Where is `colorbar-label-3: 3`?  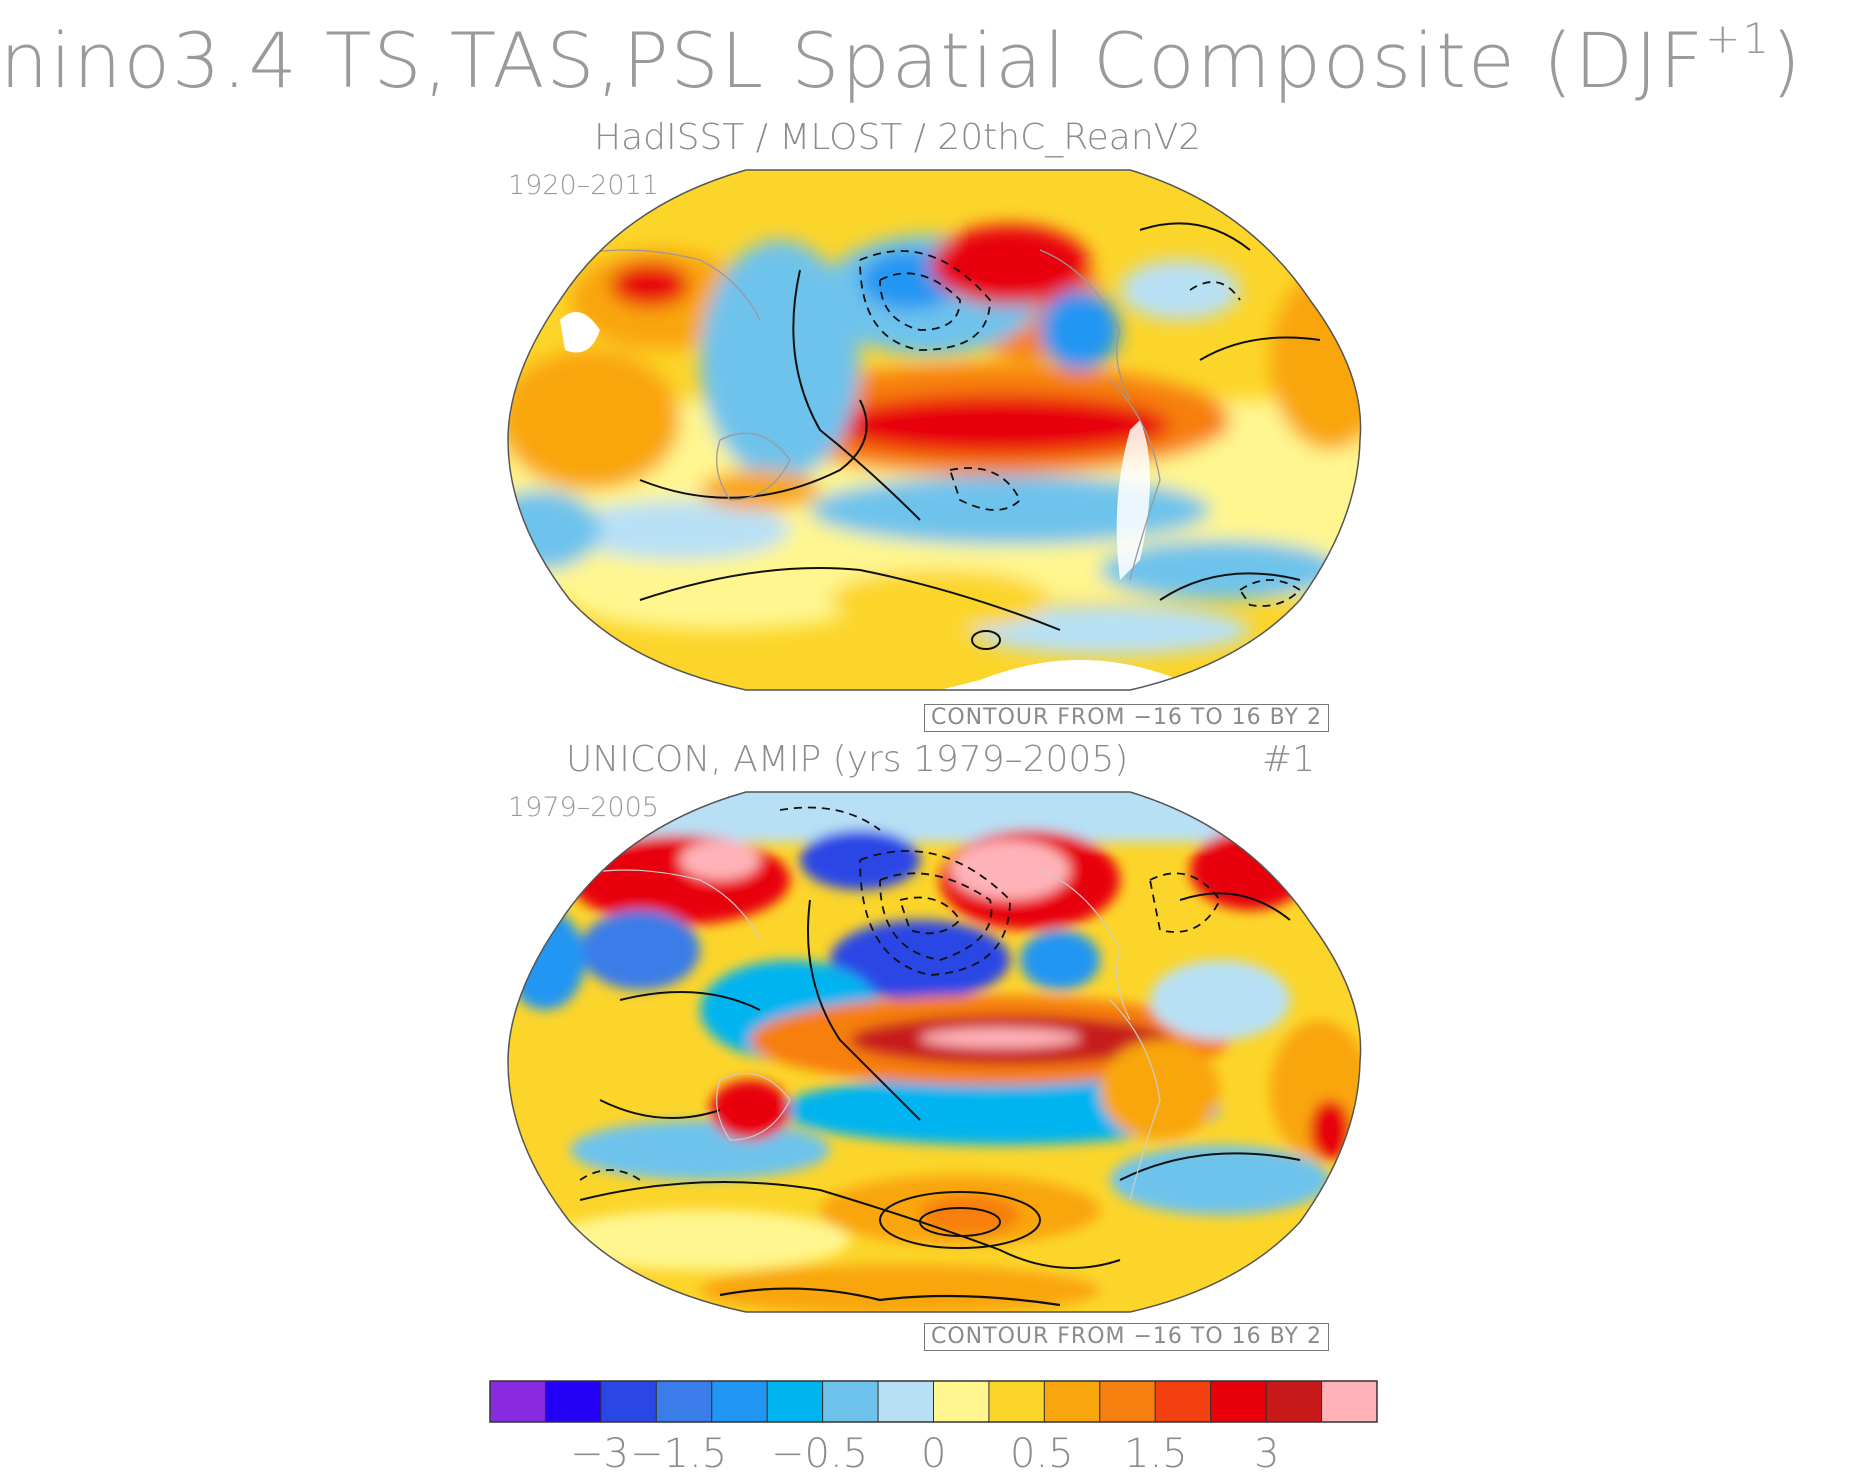
colorbar-label-3: 3 is located at coordinates (1267, 1454).